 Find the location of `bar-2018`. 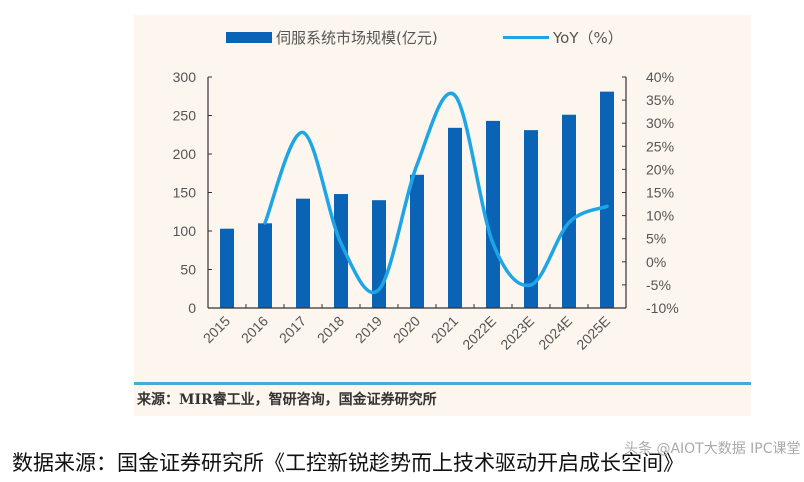

bar-2018 is located at coordinates (341, 251).